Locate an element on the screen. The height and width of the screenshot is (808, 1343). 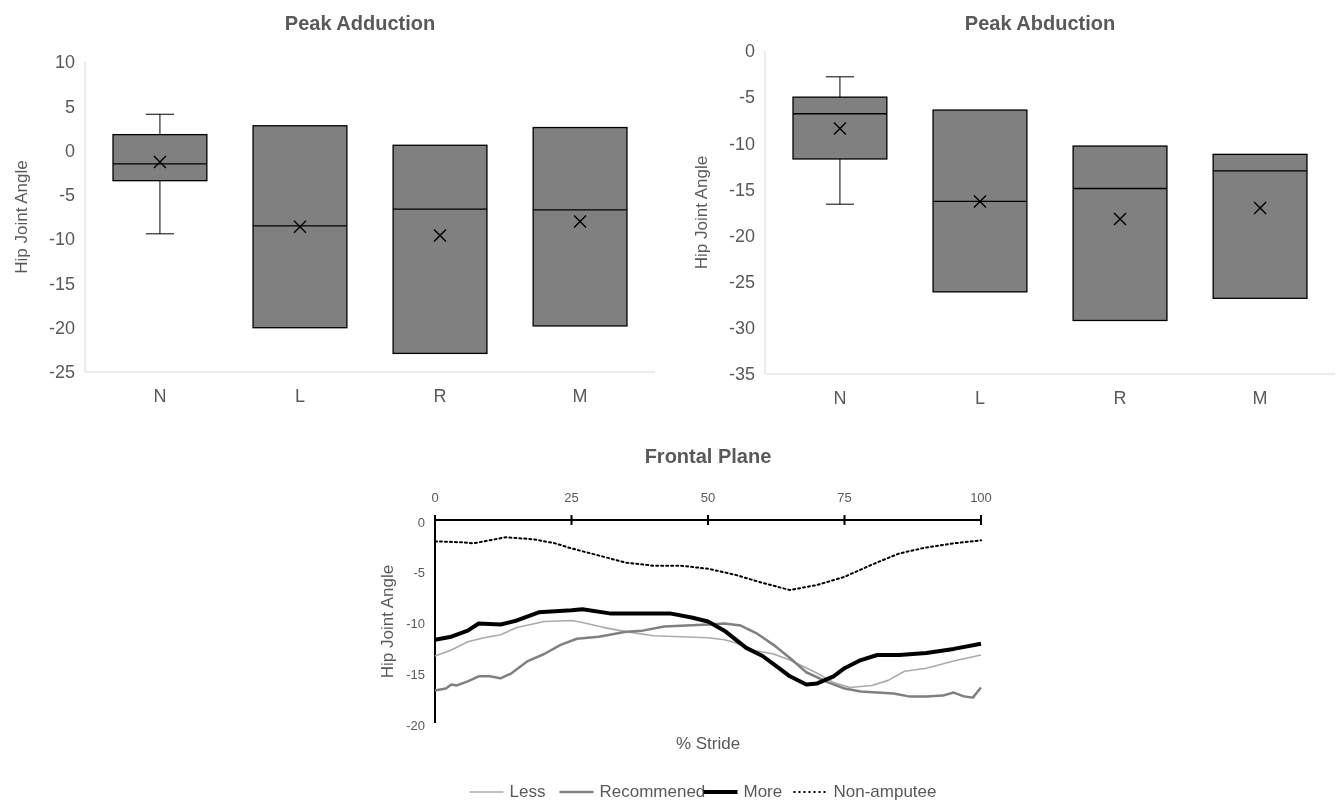
chart-title: Frontal Plane is located at coordinates (708, 456).